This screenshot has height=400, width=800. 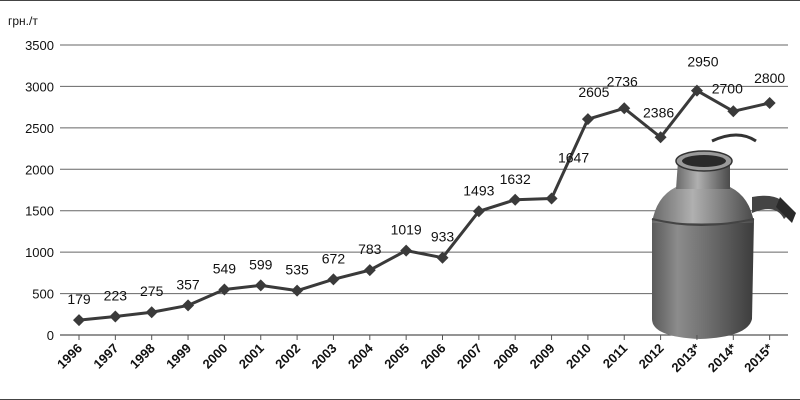 What do you see at coordinates (722, 357) in the screenshot?
I see `x-tick-label: 2014*` at bounding box center [722, 357].